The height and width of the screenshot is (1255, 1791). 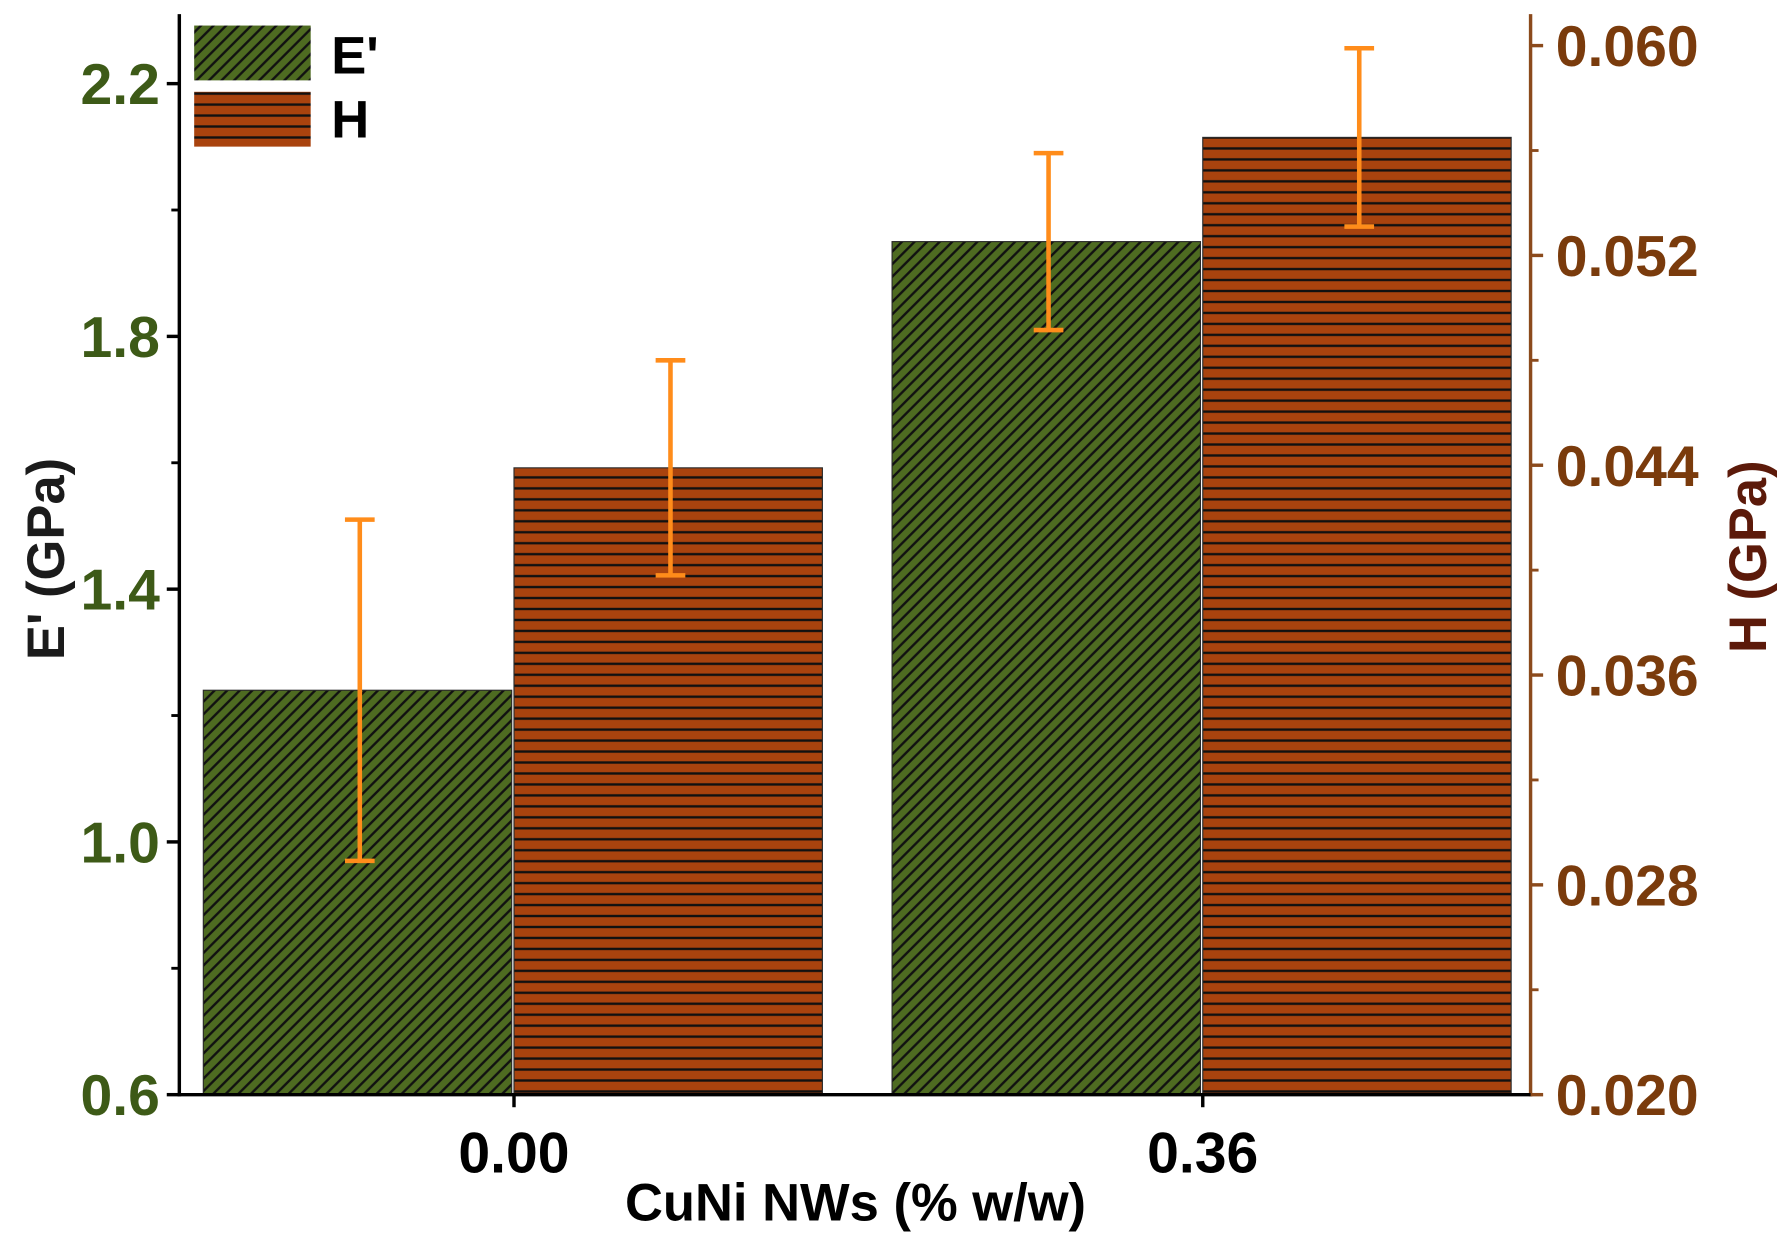 What do you see at coordinates (1627, 886) in the screenshot?
I see `y-right-tick-label-1: 0.028` at bounding box center [1627, 886].